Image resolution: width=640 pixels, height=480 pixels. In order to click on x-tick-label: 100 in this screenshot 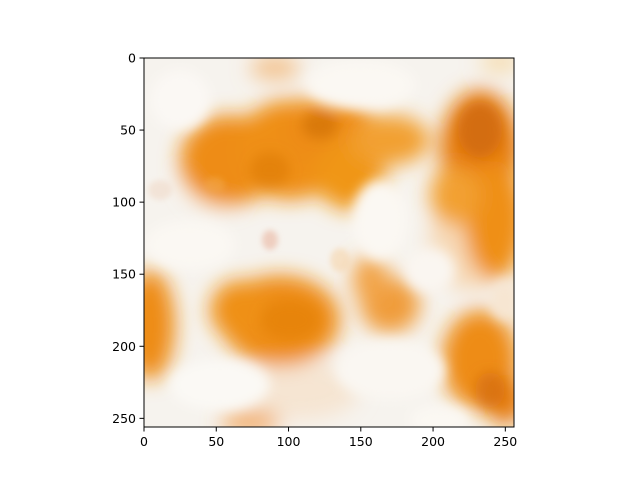, I will do `click(289, 441)`.